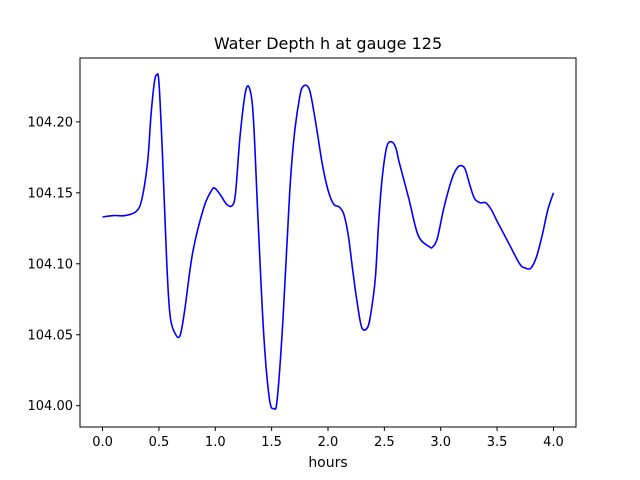 Image resolution: width=640 pixels, height=480 pixels. I want to click on x-tick-label: 2.5, so click(384, 442).